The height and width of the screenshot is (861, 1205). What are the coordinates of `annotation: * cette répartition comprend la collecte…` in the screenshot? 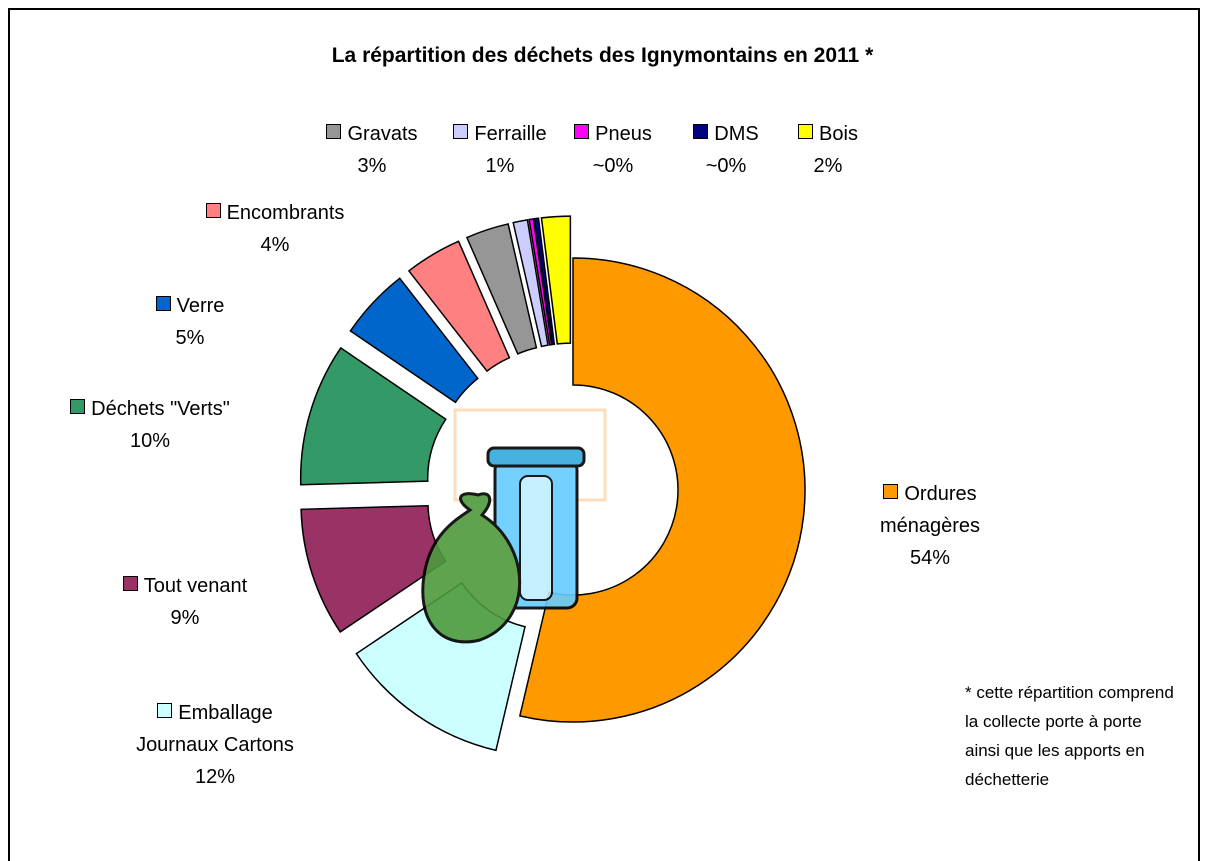 It's located at (1069, 736).